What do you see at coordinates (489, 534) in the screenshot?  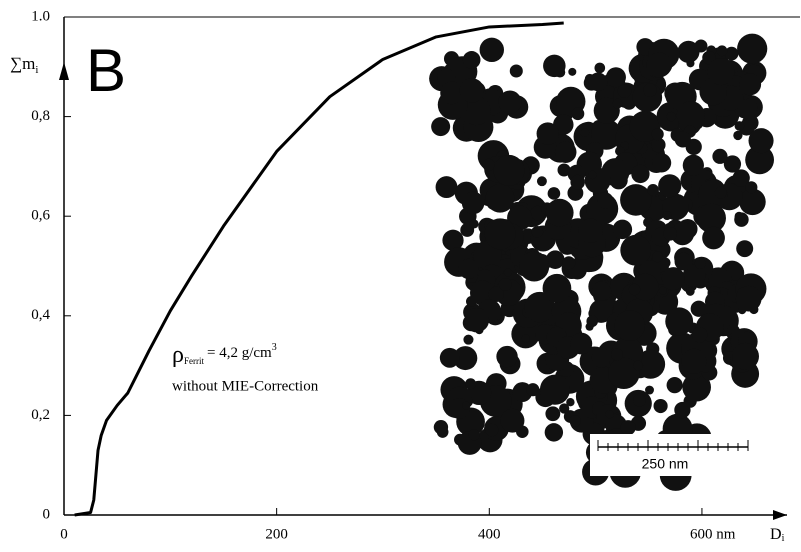 I see `x-tick-label: 400` at bounding box center [489, 534].